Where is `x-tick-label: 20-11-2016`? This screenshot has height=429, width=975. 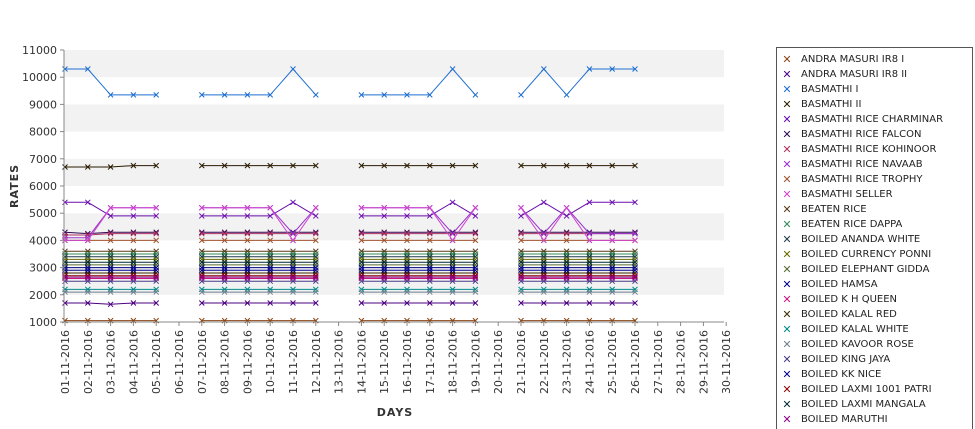 x-tick-label: 20-11-2016 is located at coordinates (498, 362).